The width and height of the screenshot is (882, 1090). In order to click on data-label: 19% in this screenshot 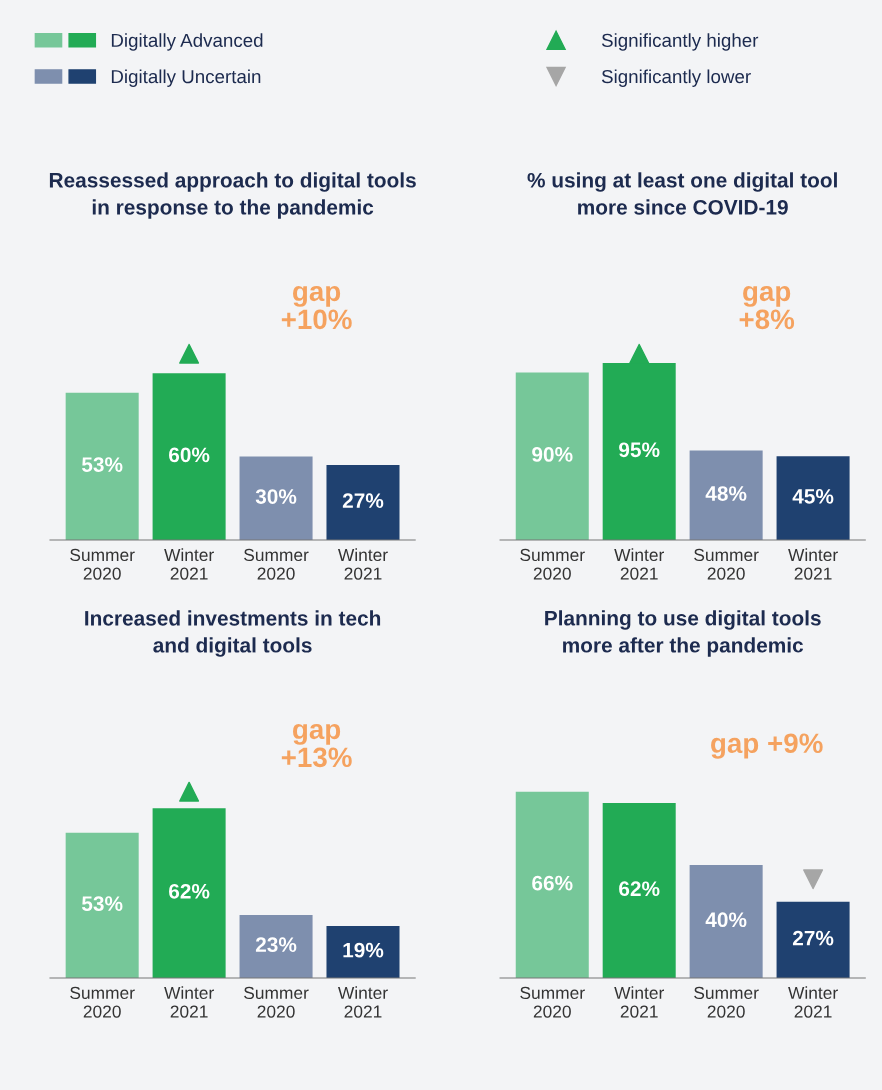, I will do `click(363, 950)`.